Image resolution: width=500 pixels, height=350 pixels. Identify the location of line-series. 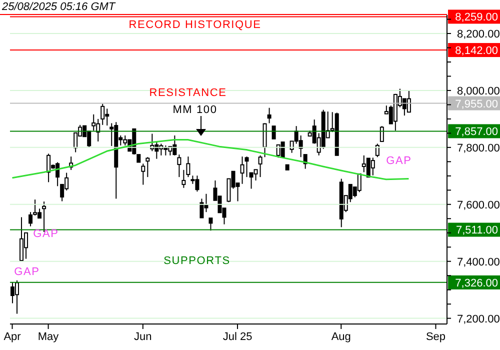
(211, 159).